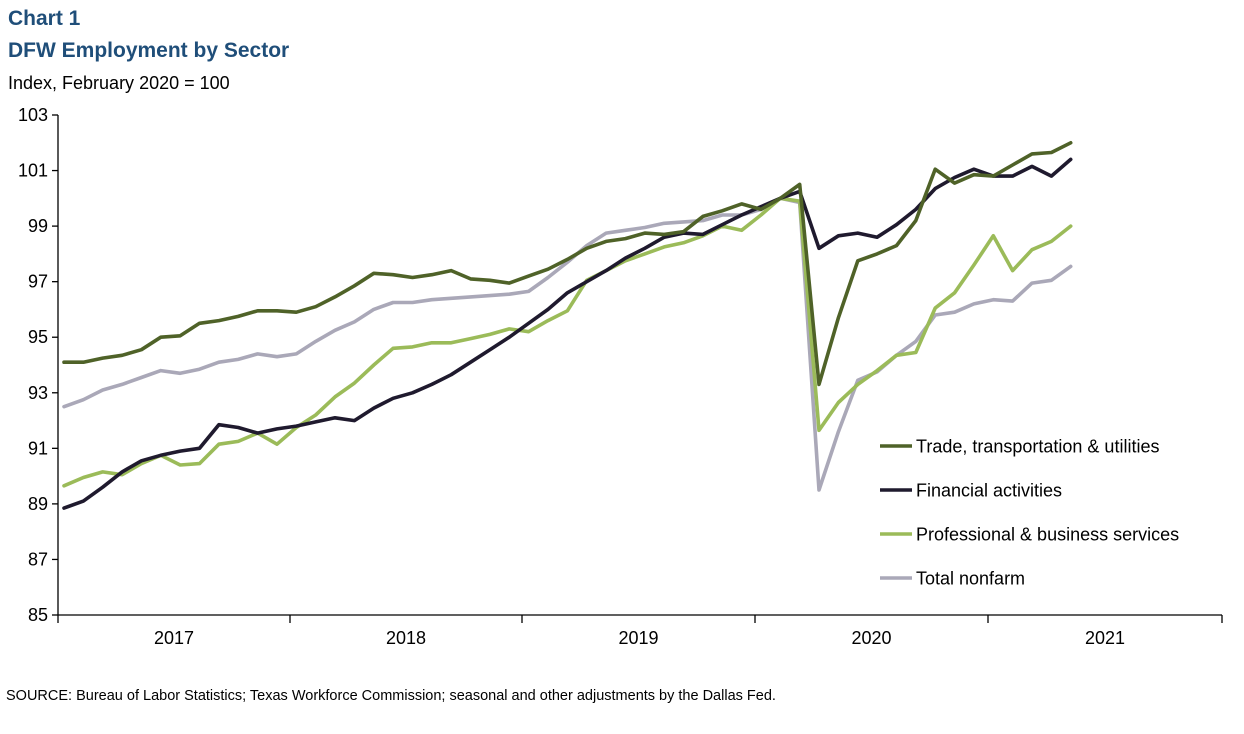 The height and width of the screenshot is (734, 1244). I want to click on y-tick-label: 95, so click(38, 337).